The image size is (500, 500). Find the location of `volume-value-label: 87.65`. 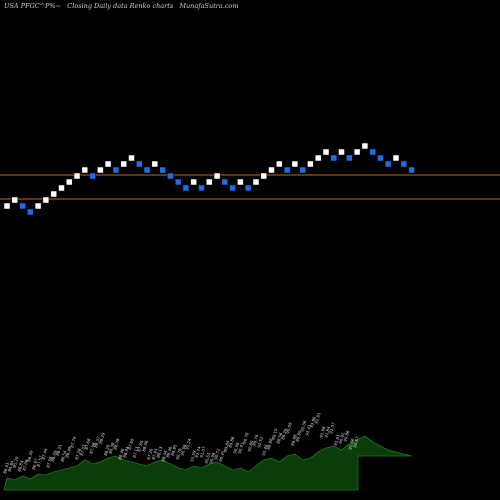

volume-value-label: 87.65 is located at coordinates (140, 445).